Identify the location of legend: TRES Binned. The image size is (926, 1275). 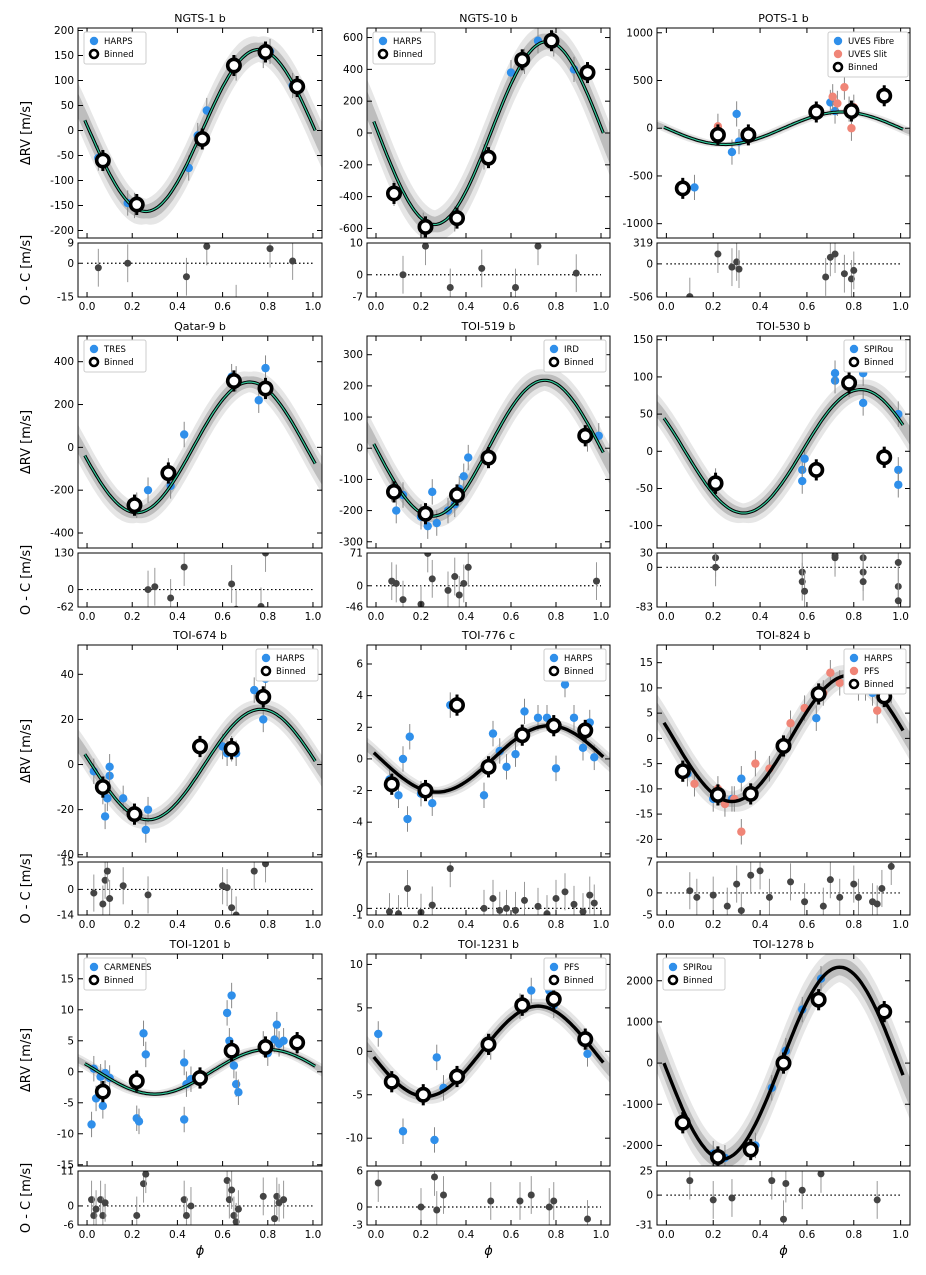
(115, 356).